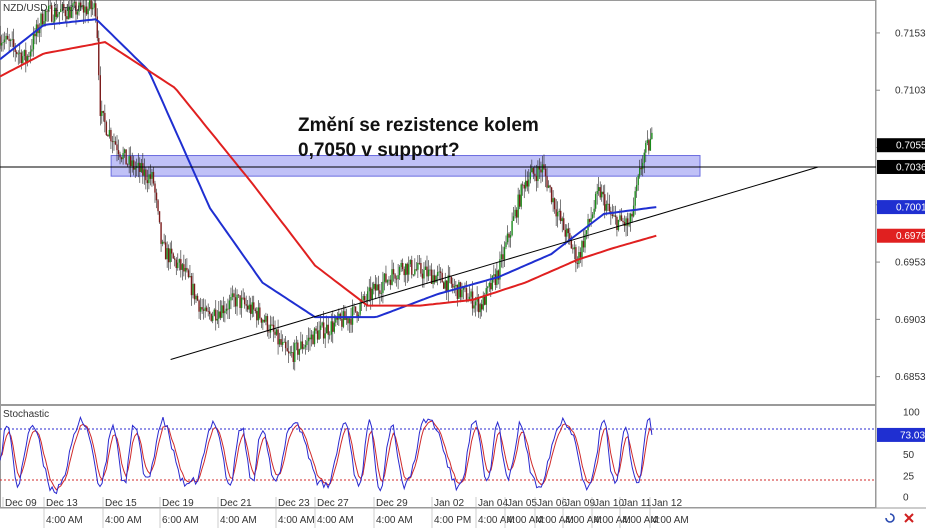 This screenshot has height=529, width=926. What do you see at coordinates (911, 146) in the screenshot?
I see `price-badge-label: 0.7055` at bounding box center [911, 146].